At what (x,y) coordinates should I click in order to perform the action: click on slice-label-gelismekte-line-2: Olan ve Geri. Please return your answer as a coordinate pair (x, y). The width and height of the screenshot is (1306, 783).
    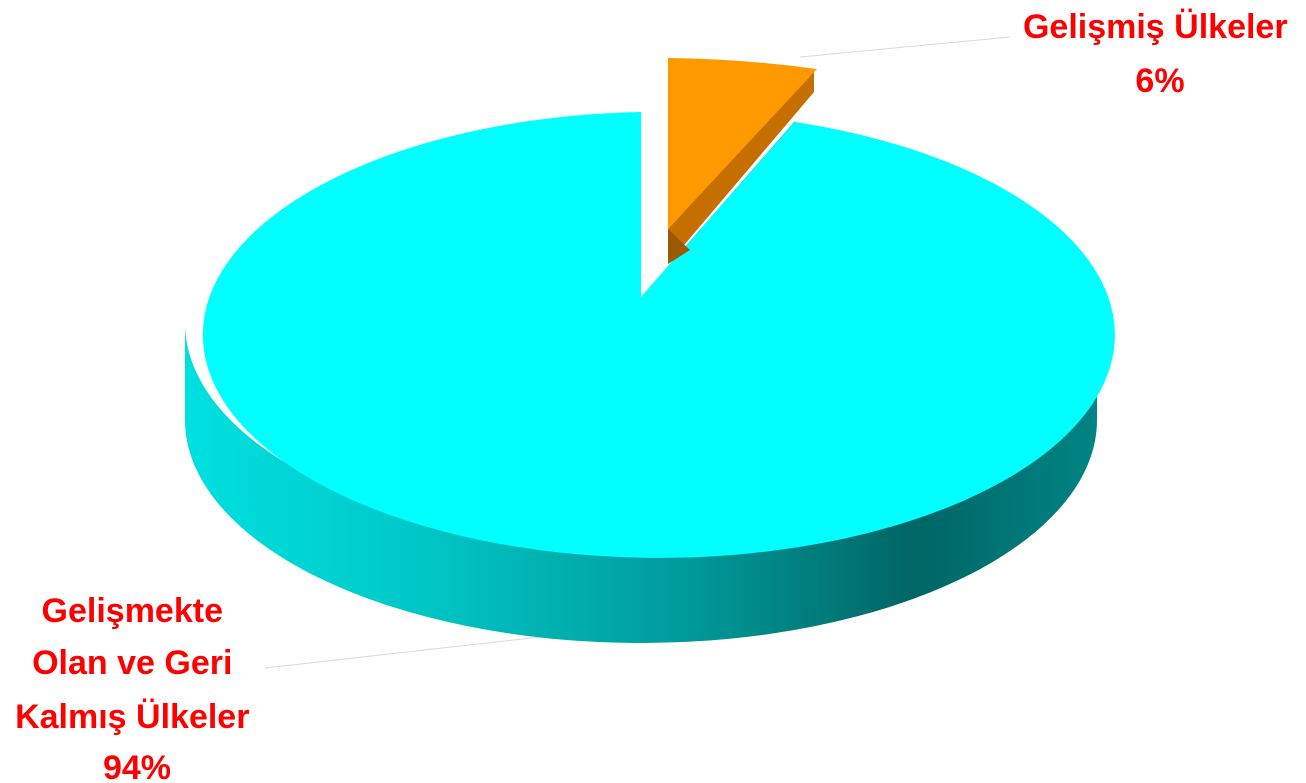
    Looking at the image, I should click on (132, 663).